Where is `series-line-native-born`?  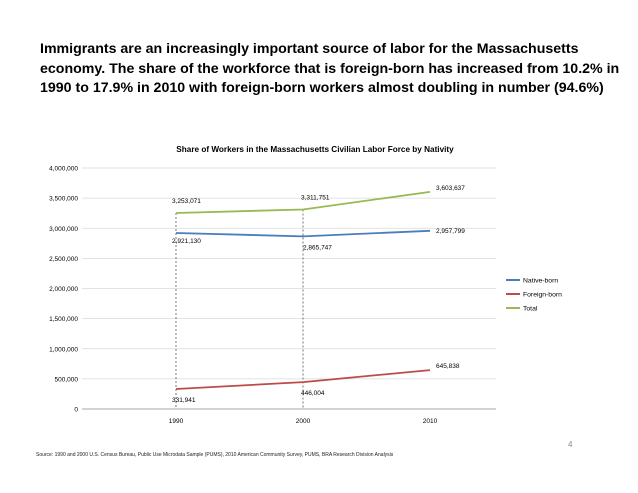
series-line-native-born is located at coordinates (303, 233).